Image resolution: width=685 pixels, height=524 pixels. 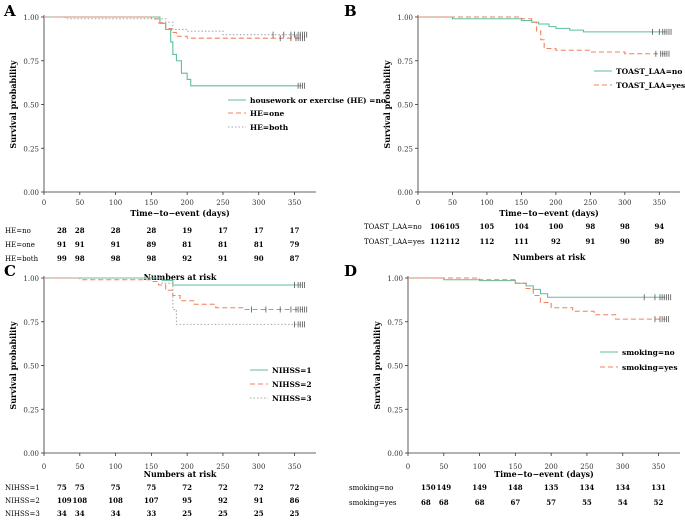 What do you see at coordinates (62, 258) in the screenshot?
I see `risk-value: 99` at bounding box center [62, 258].